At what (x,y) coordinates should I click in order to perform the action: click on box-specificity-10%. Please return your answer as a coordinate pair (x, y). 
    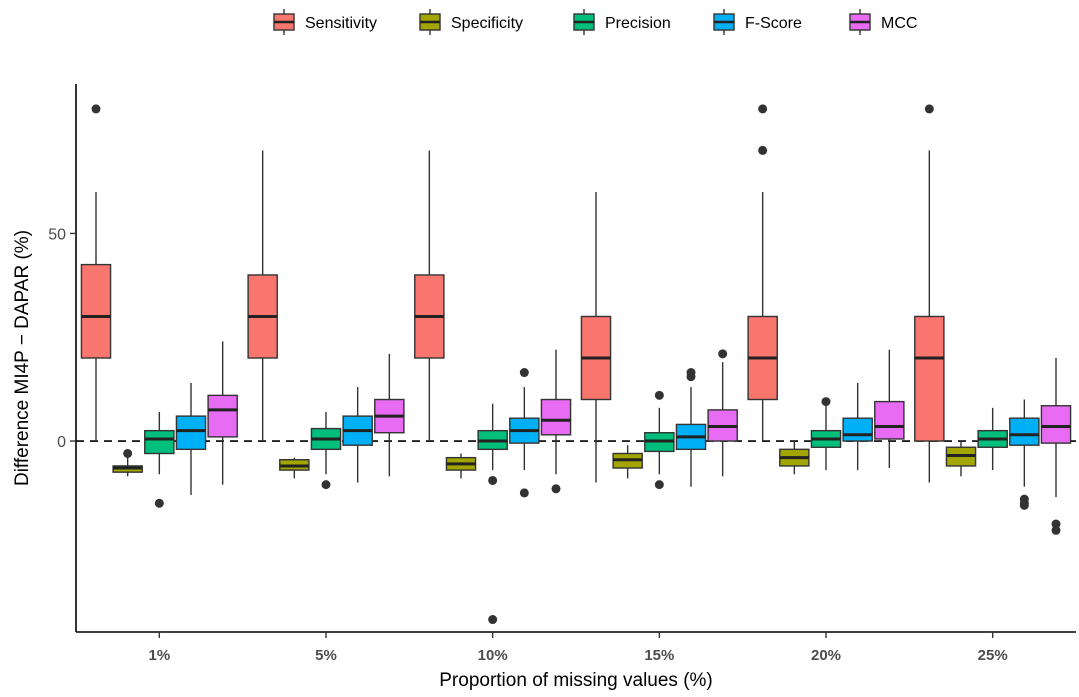
    Looking at the image, I should click on (461, 466).